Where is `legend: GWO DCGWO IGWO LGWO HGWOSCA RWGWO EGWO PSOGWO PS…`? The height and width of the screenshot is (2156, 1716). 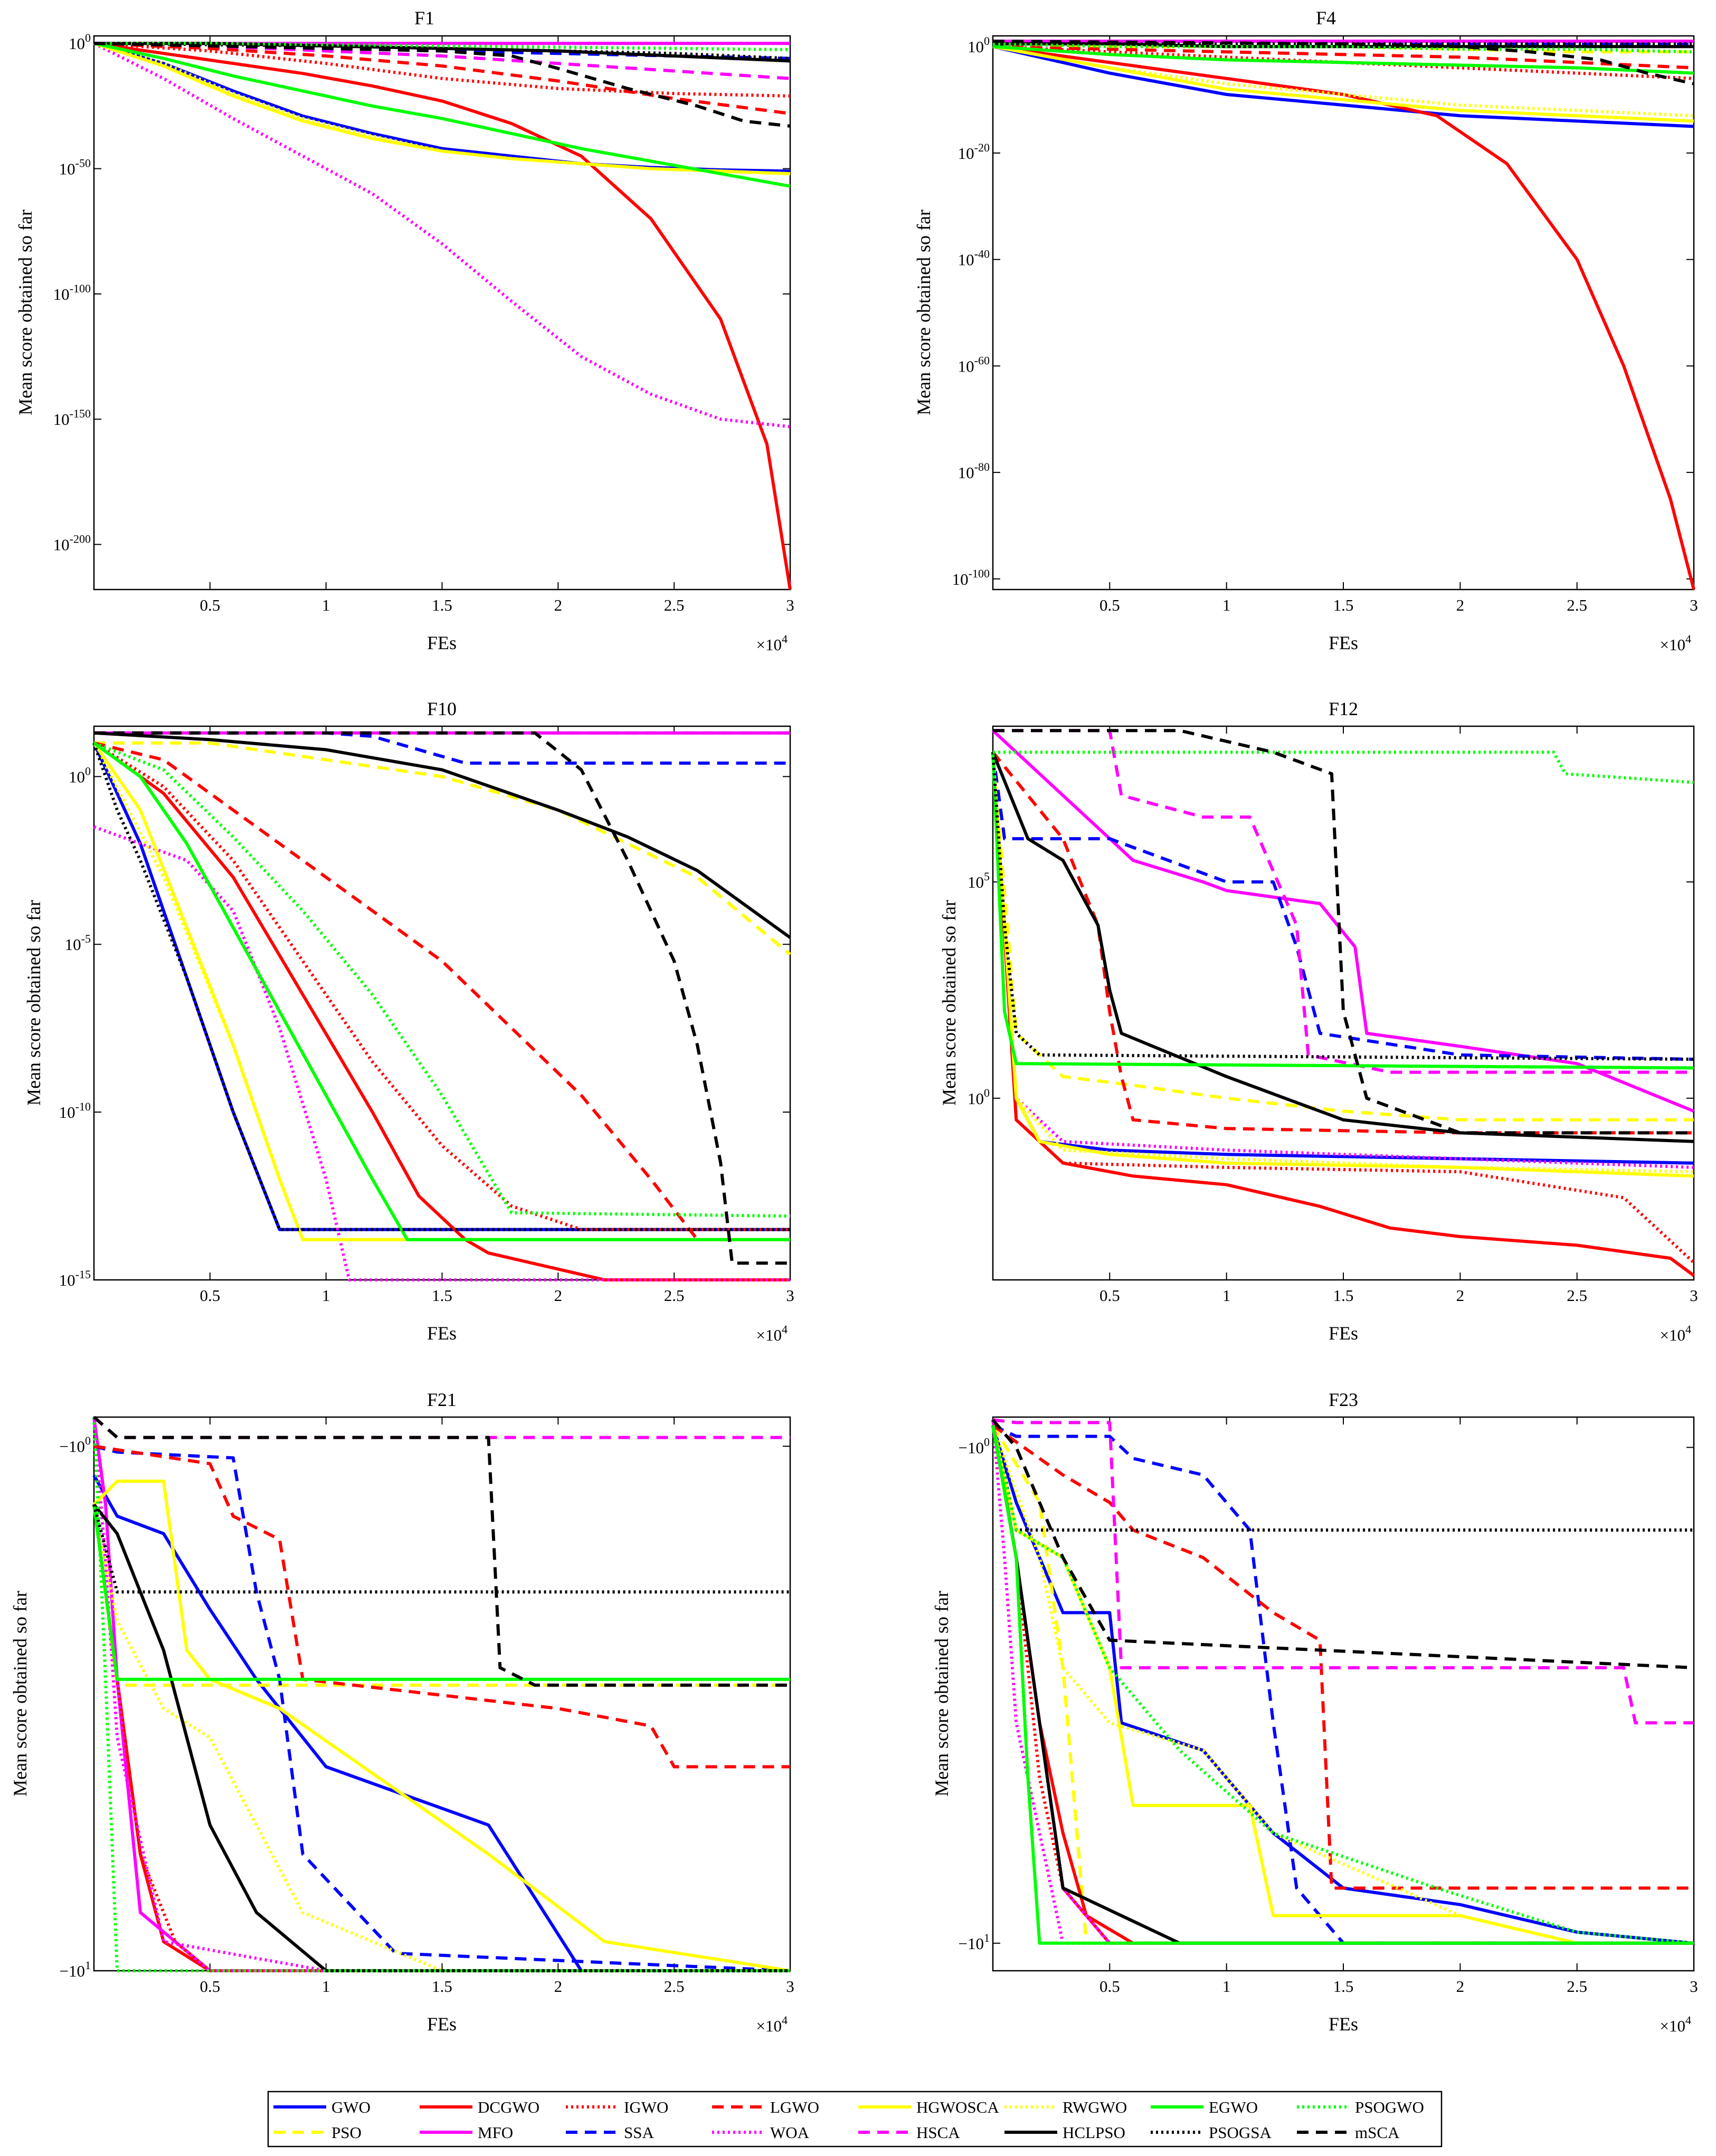
legend: GWO DCGWO IGWO LGWO HGWOSCA RWGWO EGWO PSOGWO PS… is located at coordinates (855, 2119).